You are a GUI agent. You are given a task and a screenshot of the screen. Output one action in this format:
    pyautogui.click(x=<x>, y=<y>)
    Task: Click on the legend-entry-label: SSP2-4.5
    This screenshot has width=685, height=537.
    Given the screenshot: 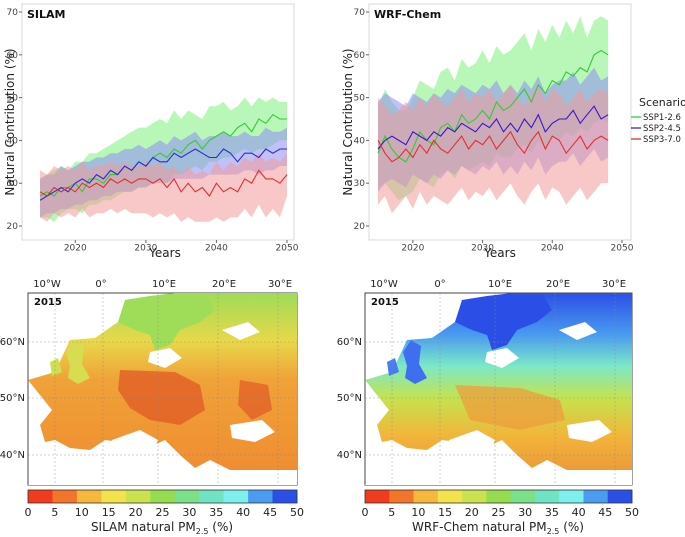 What is the action you would take?
    pyautogui.click(x=662, y=129)
    